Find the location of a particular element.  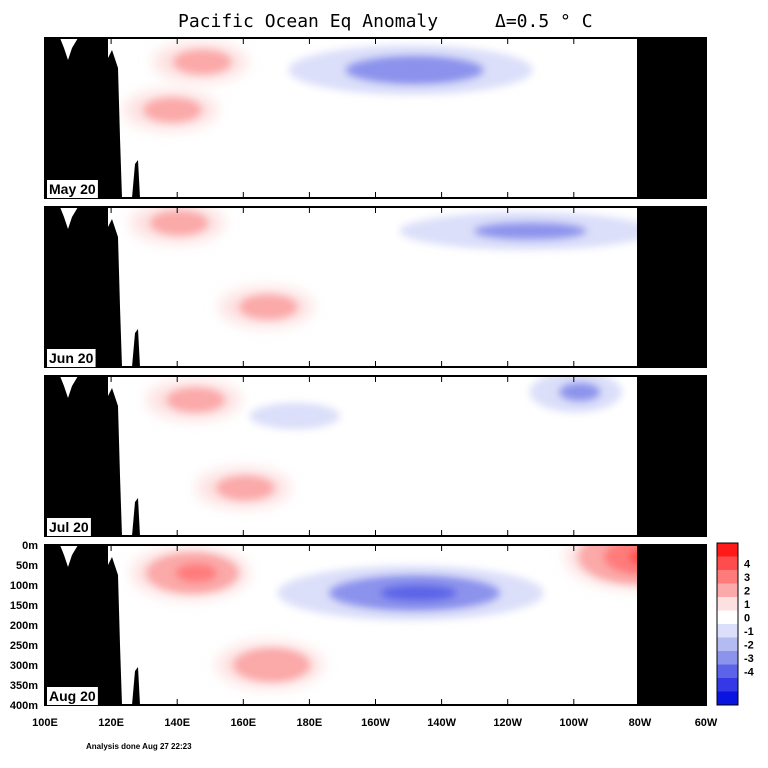

x-tick-label: 100W is located at coordinates (573, 723).